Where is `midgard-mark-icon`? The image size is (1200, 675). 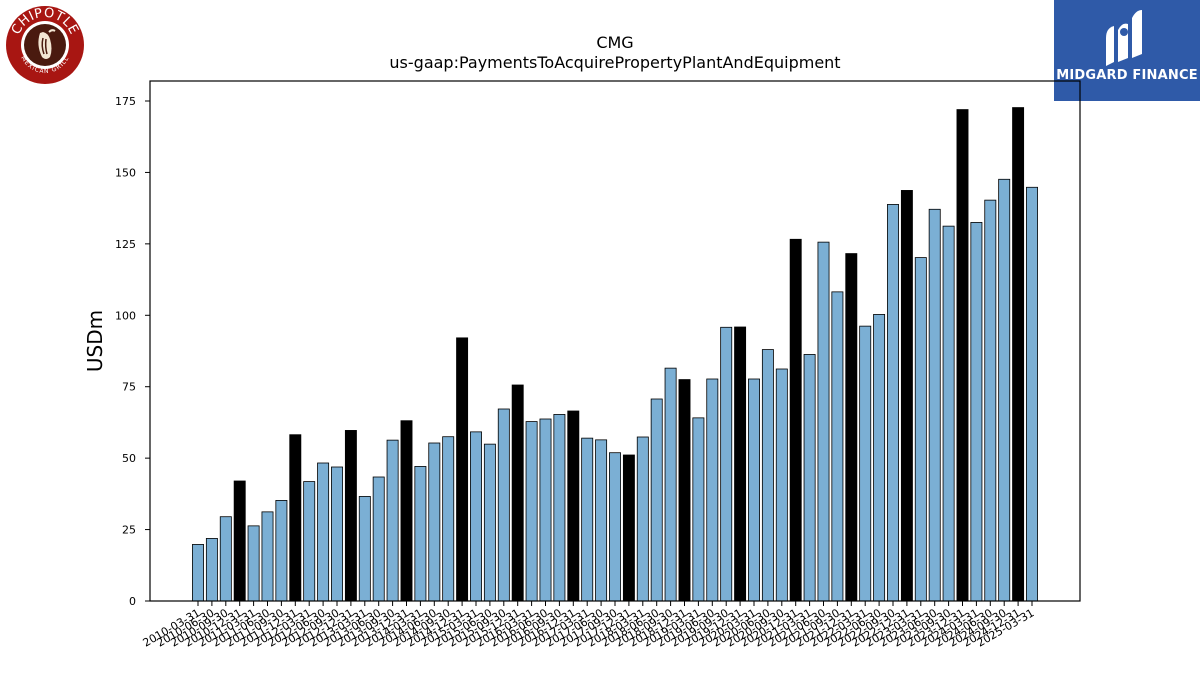
midgard-mark-icon is located at coordinates (1124, 38).